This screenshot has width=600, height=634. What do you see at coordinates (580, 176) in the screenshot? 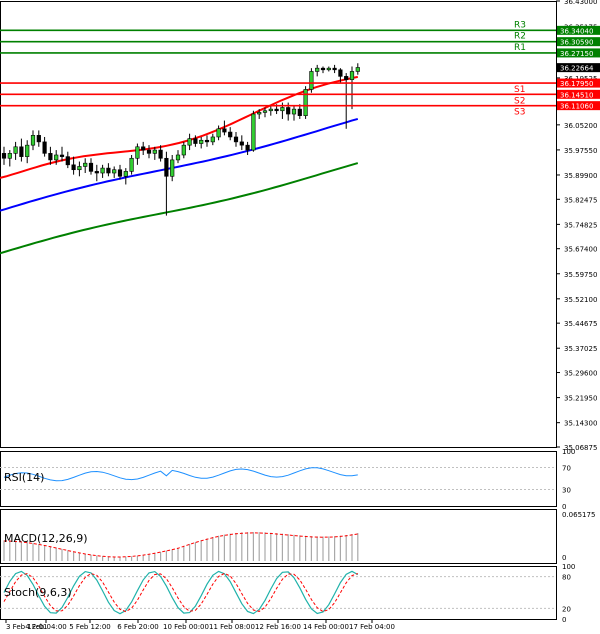
I see `price-tick-label: 35.89900` at bounding box center [580, 176].